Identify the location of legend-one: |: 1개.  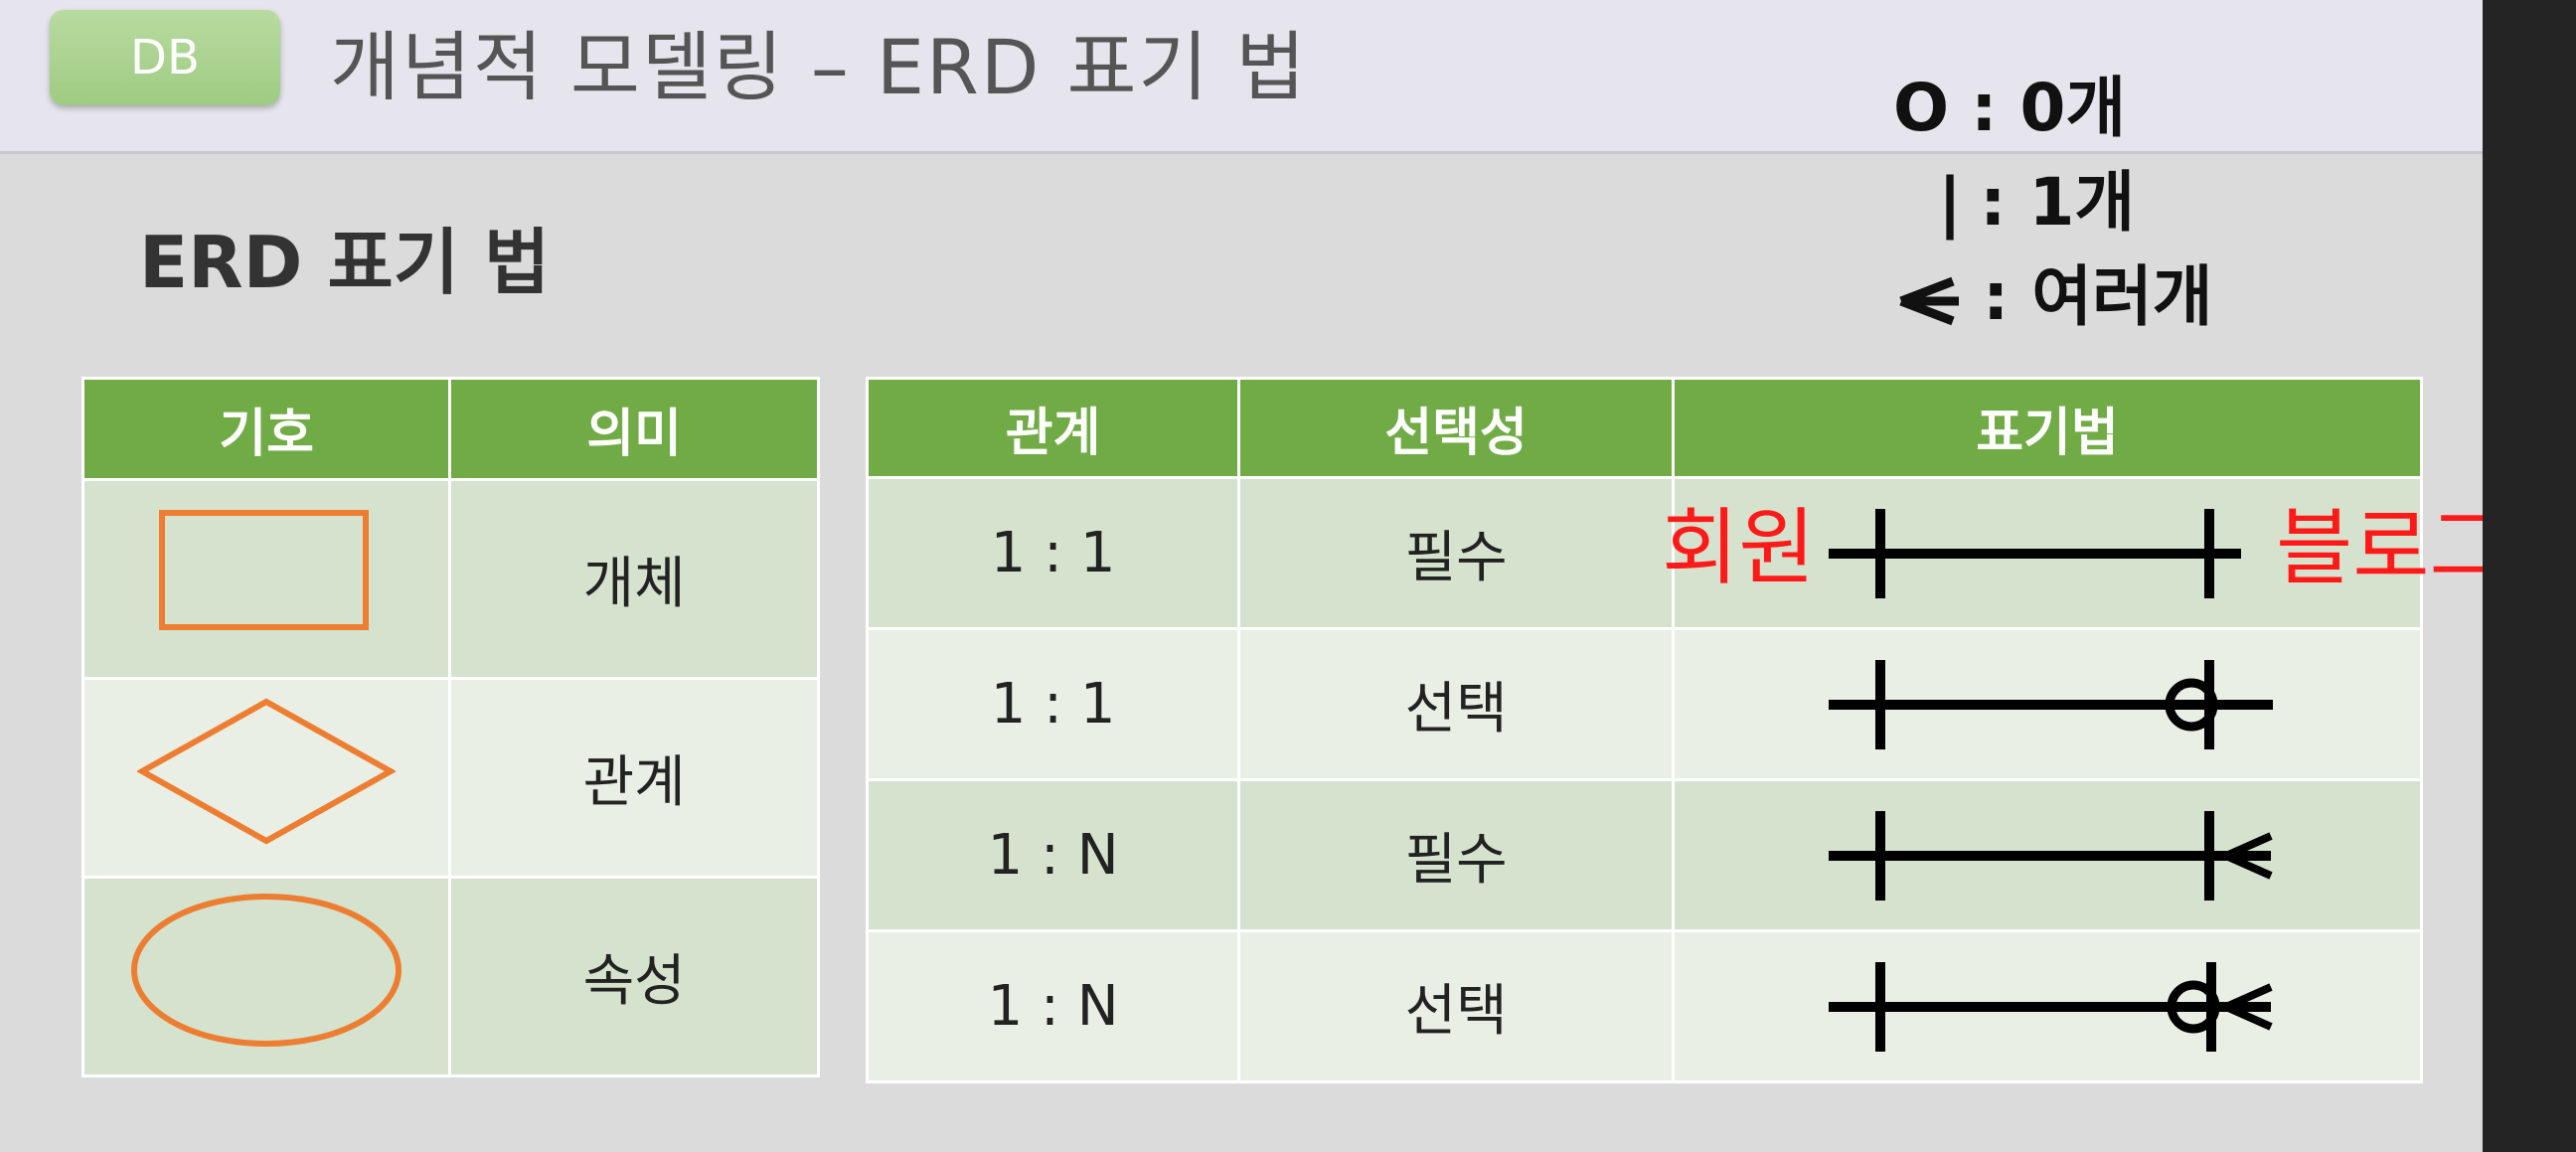
(2036, 197).